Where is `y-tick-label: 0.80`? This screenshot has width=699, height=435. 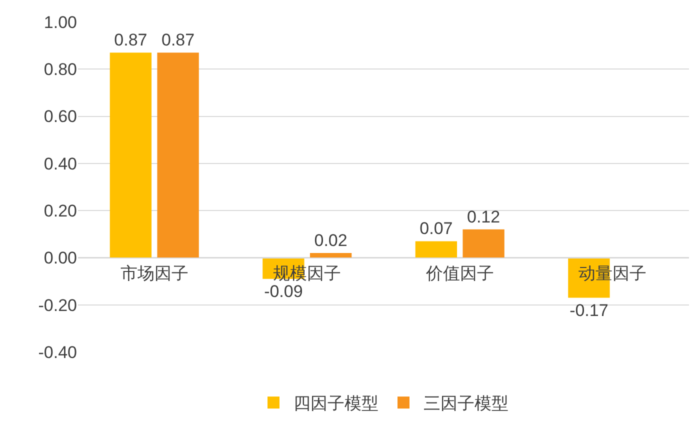 y-tick-label: 0.80 is located at coordinates (60, 70).